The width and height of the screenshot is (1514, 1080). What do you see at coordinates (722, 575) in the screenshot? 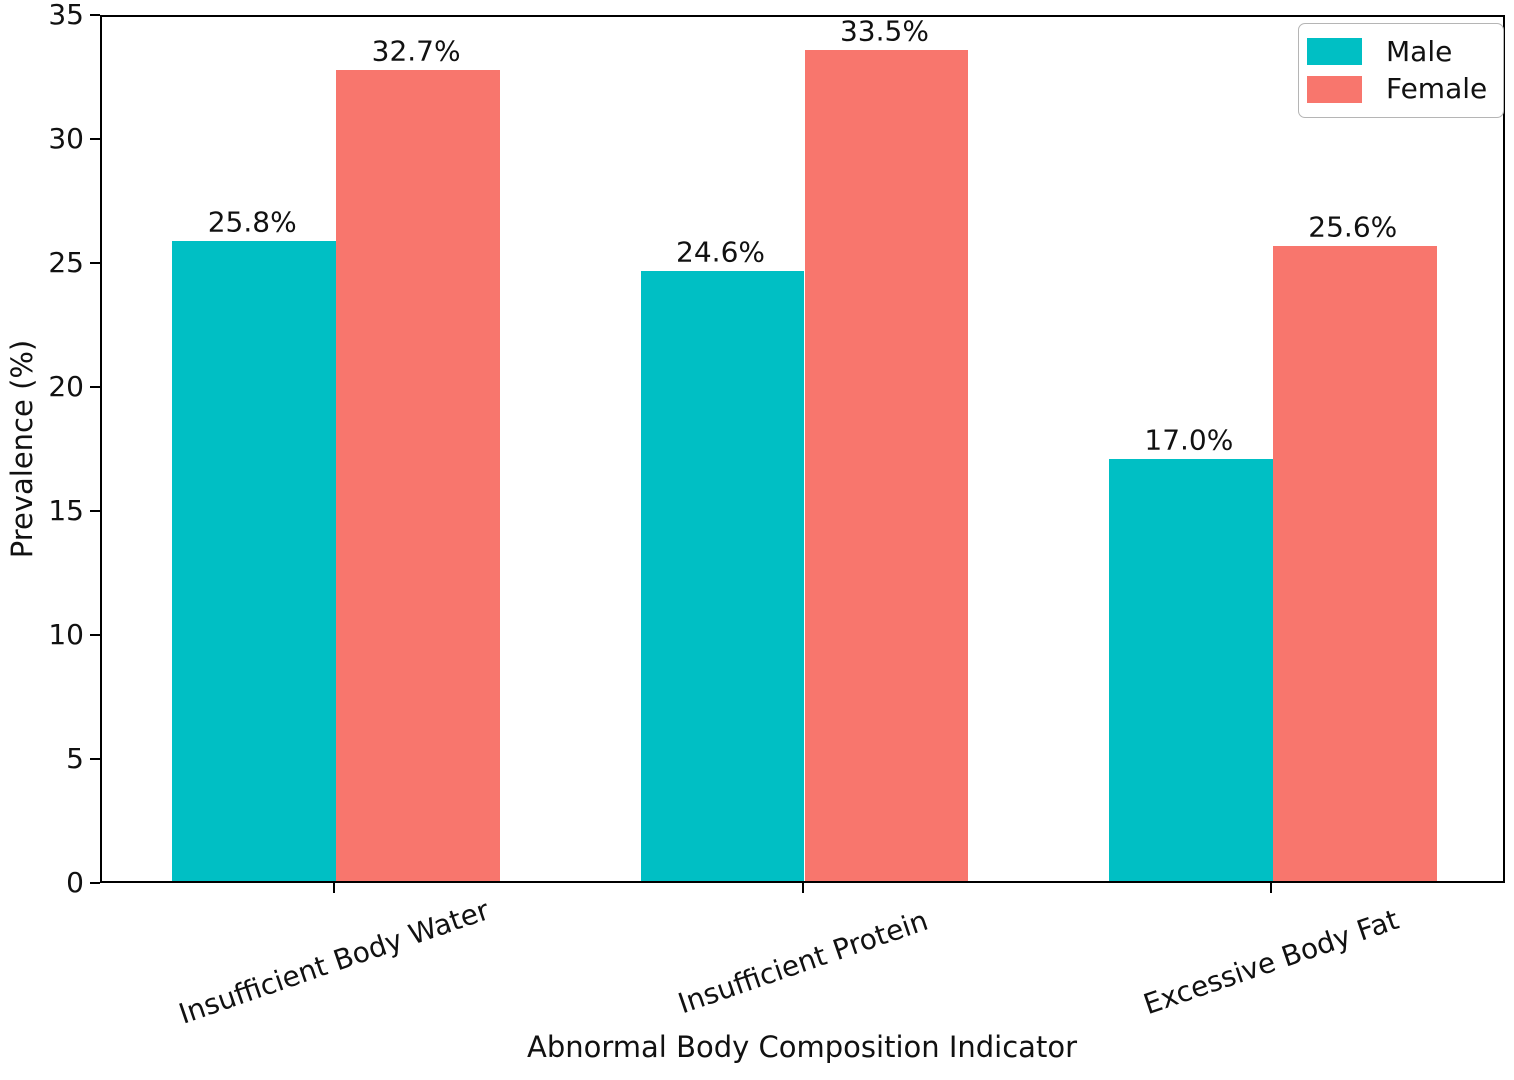
I see `bar-male-insufficient-protein` at bounding box center [722, 575].